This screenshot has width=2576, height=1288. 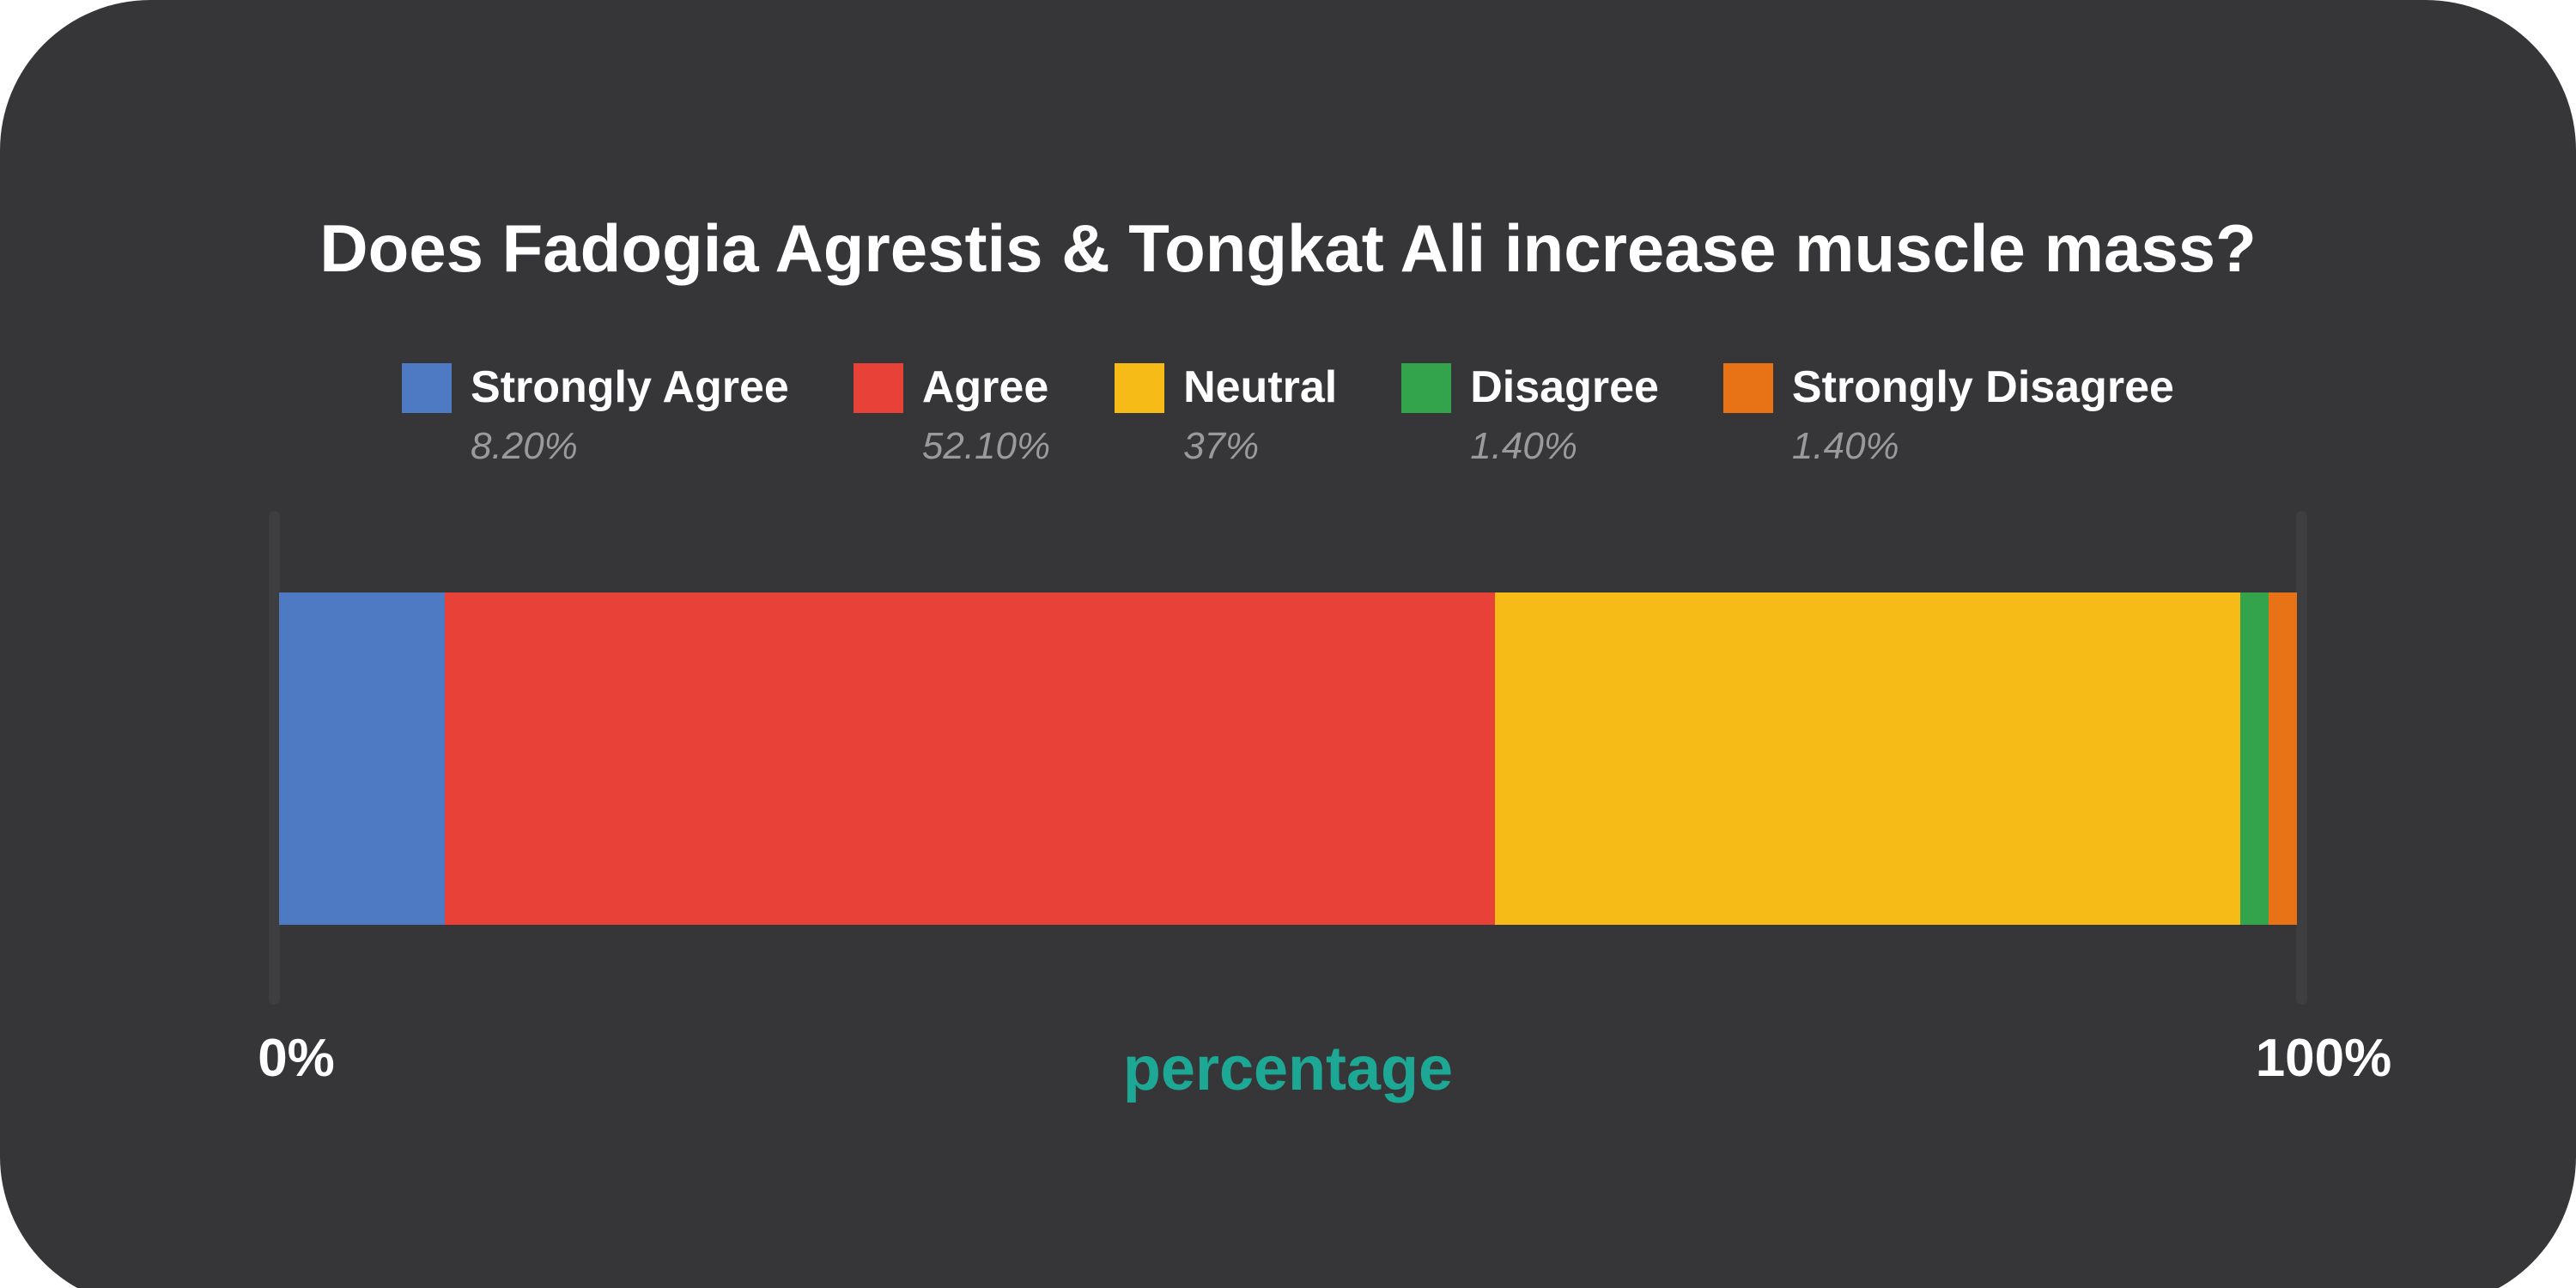 I want to click on legend-swatch-disagree, so click(x=1426, y=388).